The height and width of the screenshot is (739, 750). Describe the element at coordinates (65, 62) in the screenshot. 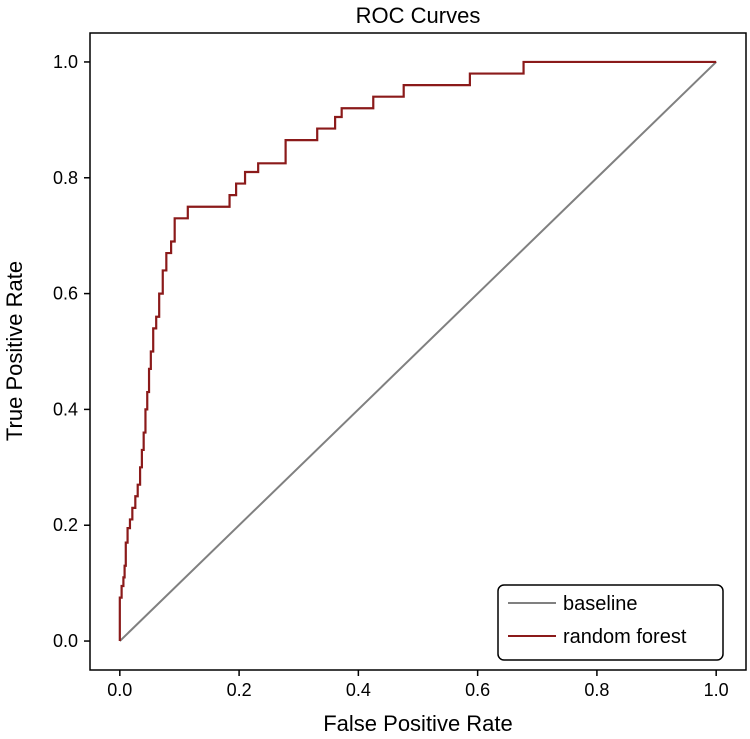

I see `y-tick-label: 1.0` at that location.